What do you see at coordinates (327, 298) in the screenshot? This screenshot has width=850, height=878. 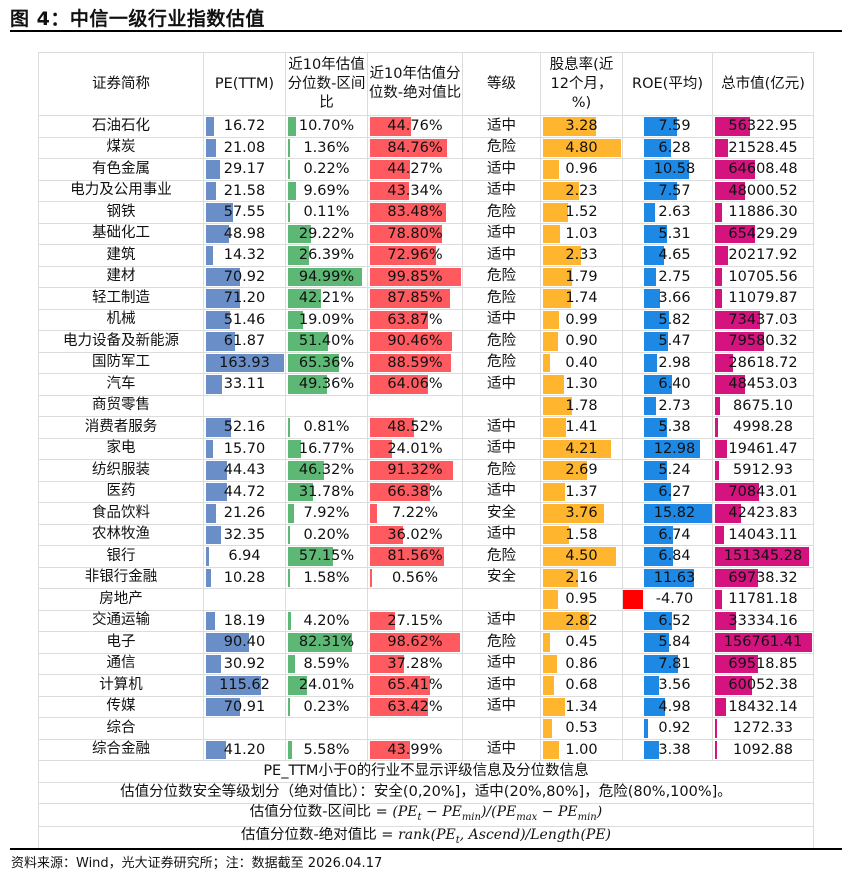 I see `bar-cell: 42.21%` at bounding box center [327, 298].